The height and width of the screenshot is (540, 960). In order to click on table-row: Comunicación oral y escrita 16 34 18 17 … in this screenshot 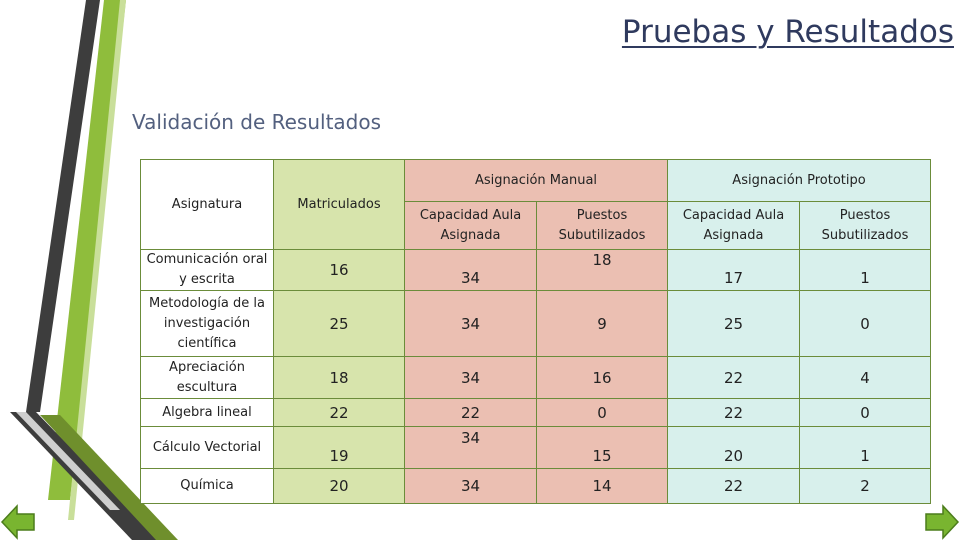, I will do `click(536, 270)`.